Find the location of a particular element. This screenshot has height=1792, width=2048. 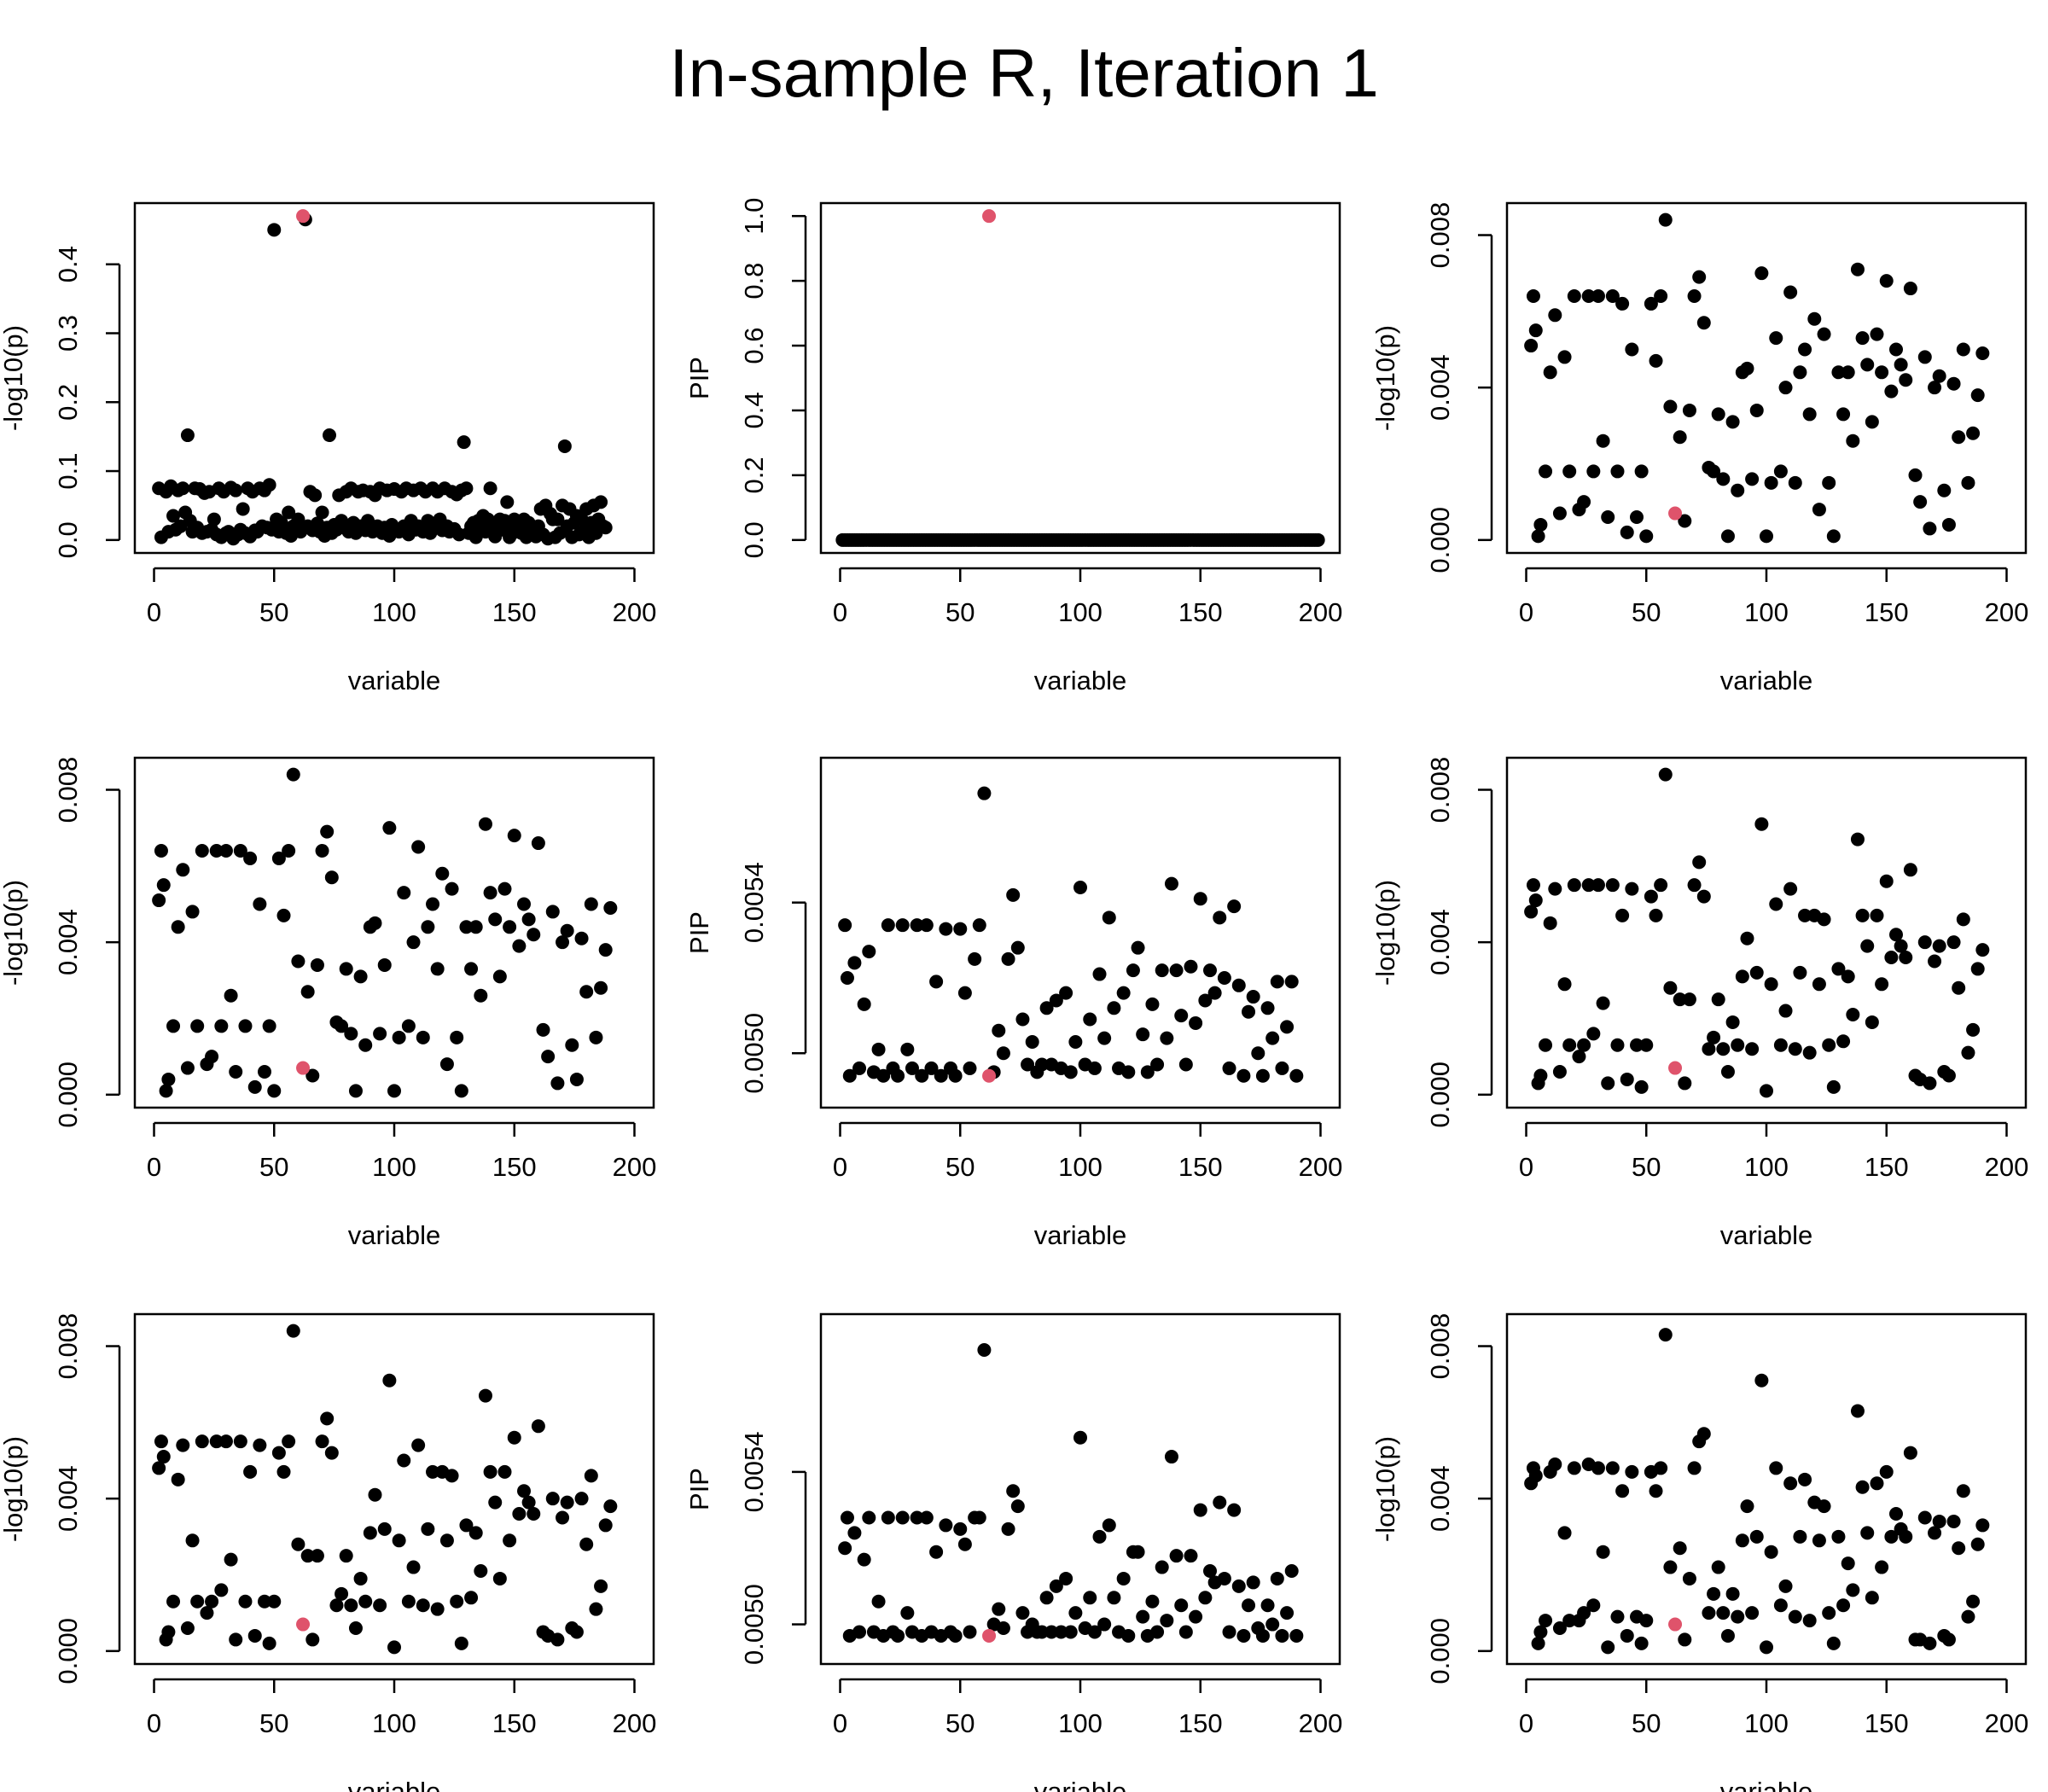

y-tick-label: 0.000 is located at coordinates (68, 1095).